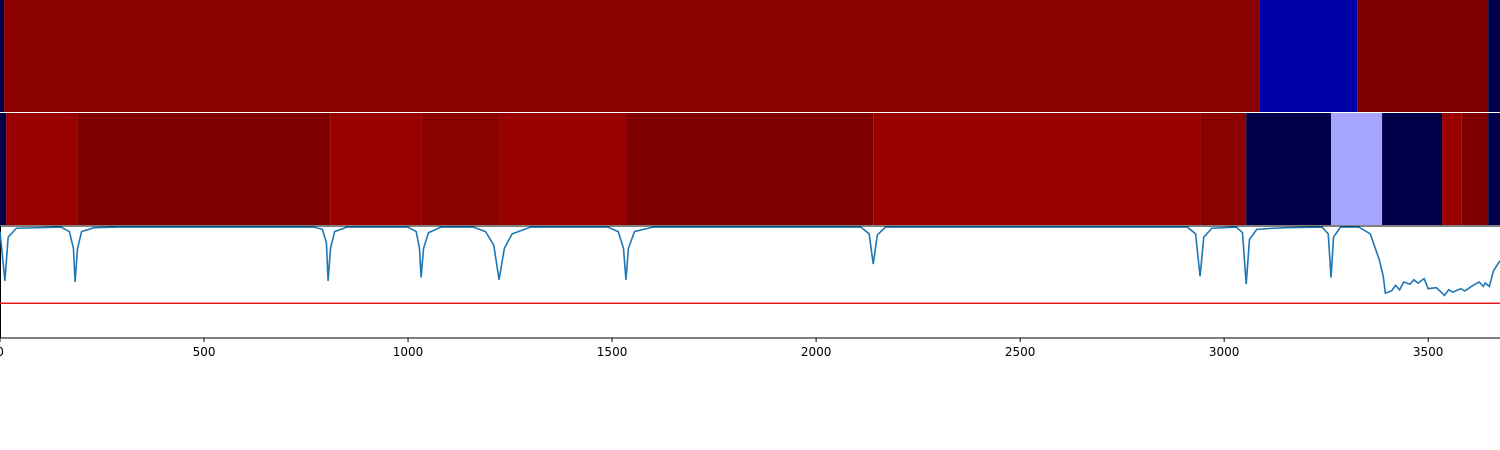  I want to click on x-tick-label: 0, so click(2, 352).